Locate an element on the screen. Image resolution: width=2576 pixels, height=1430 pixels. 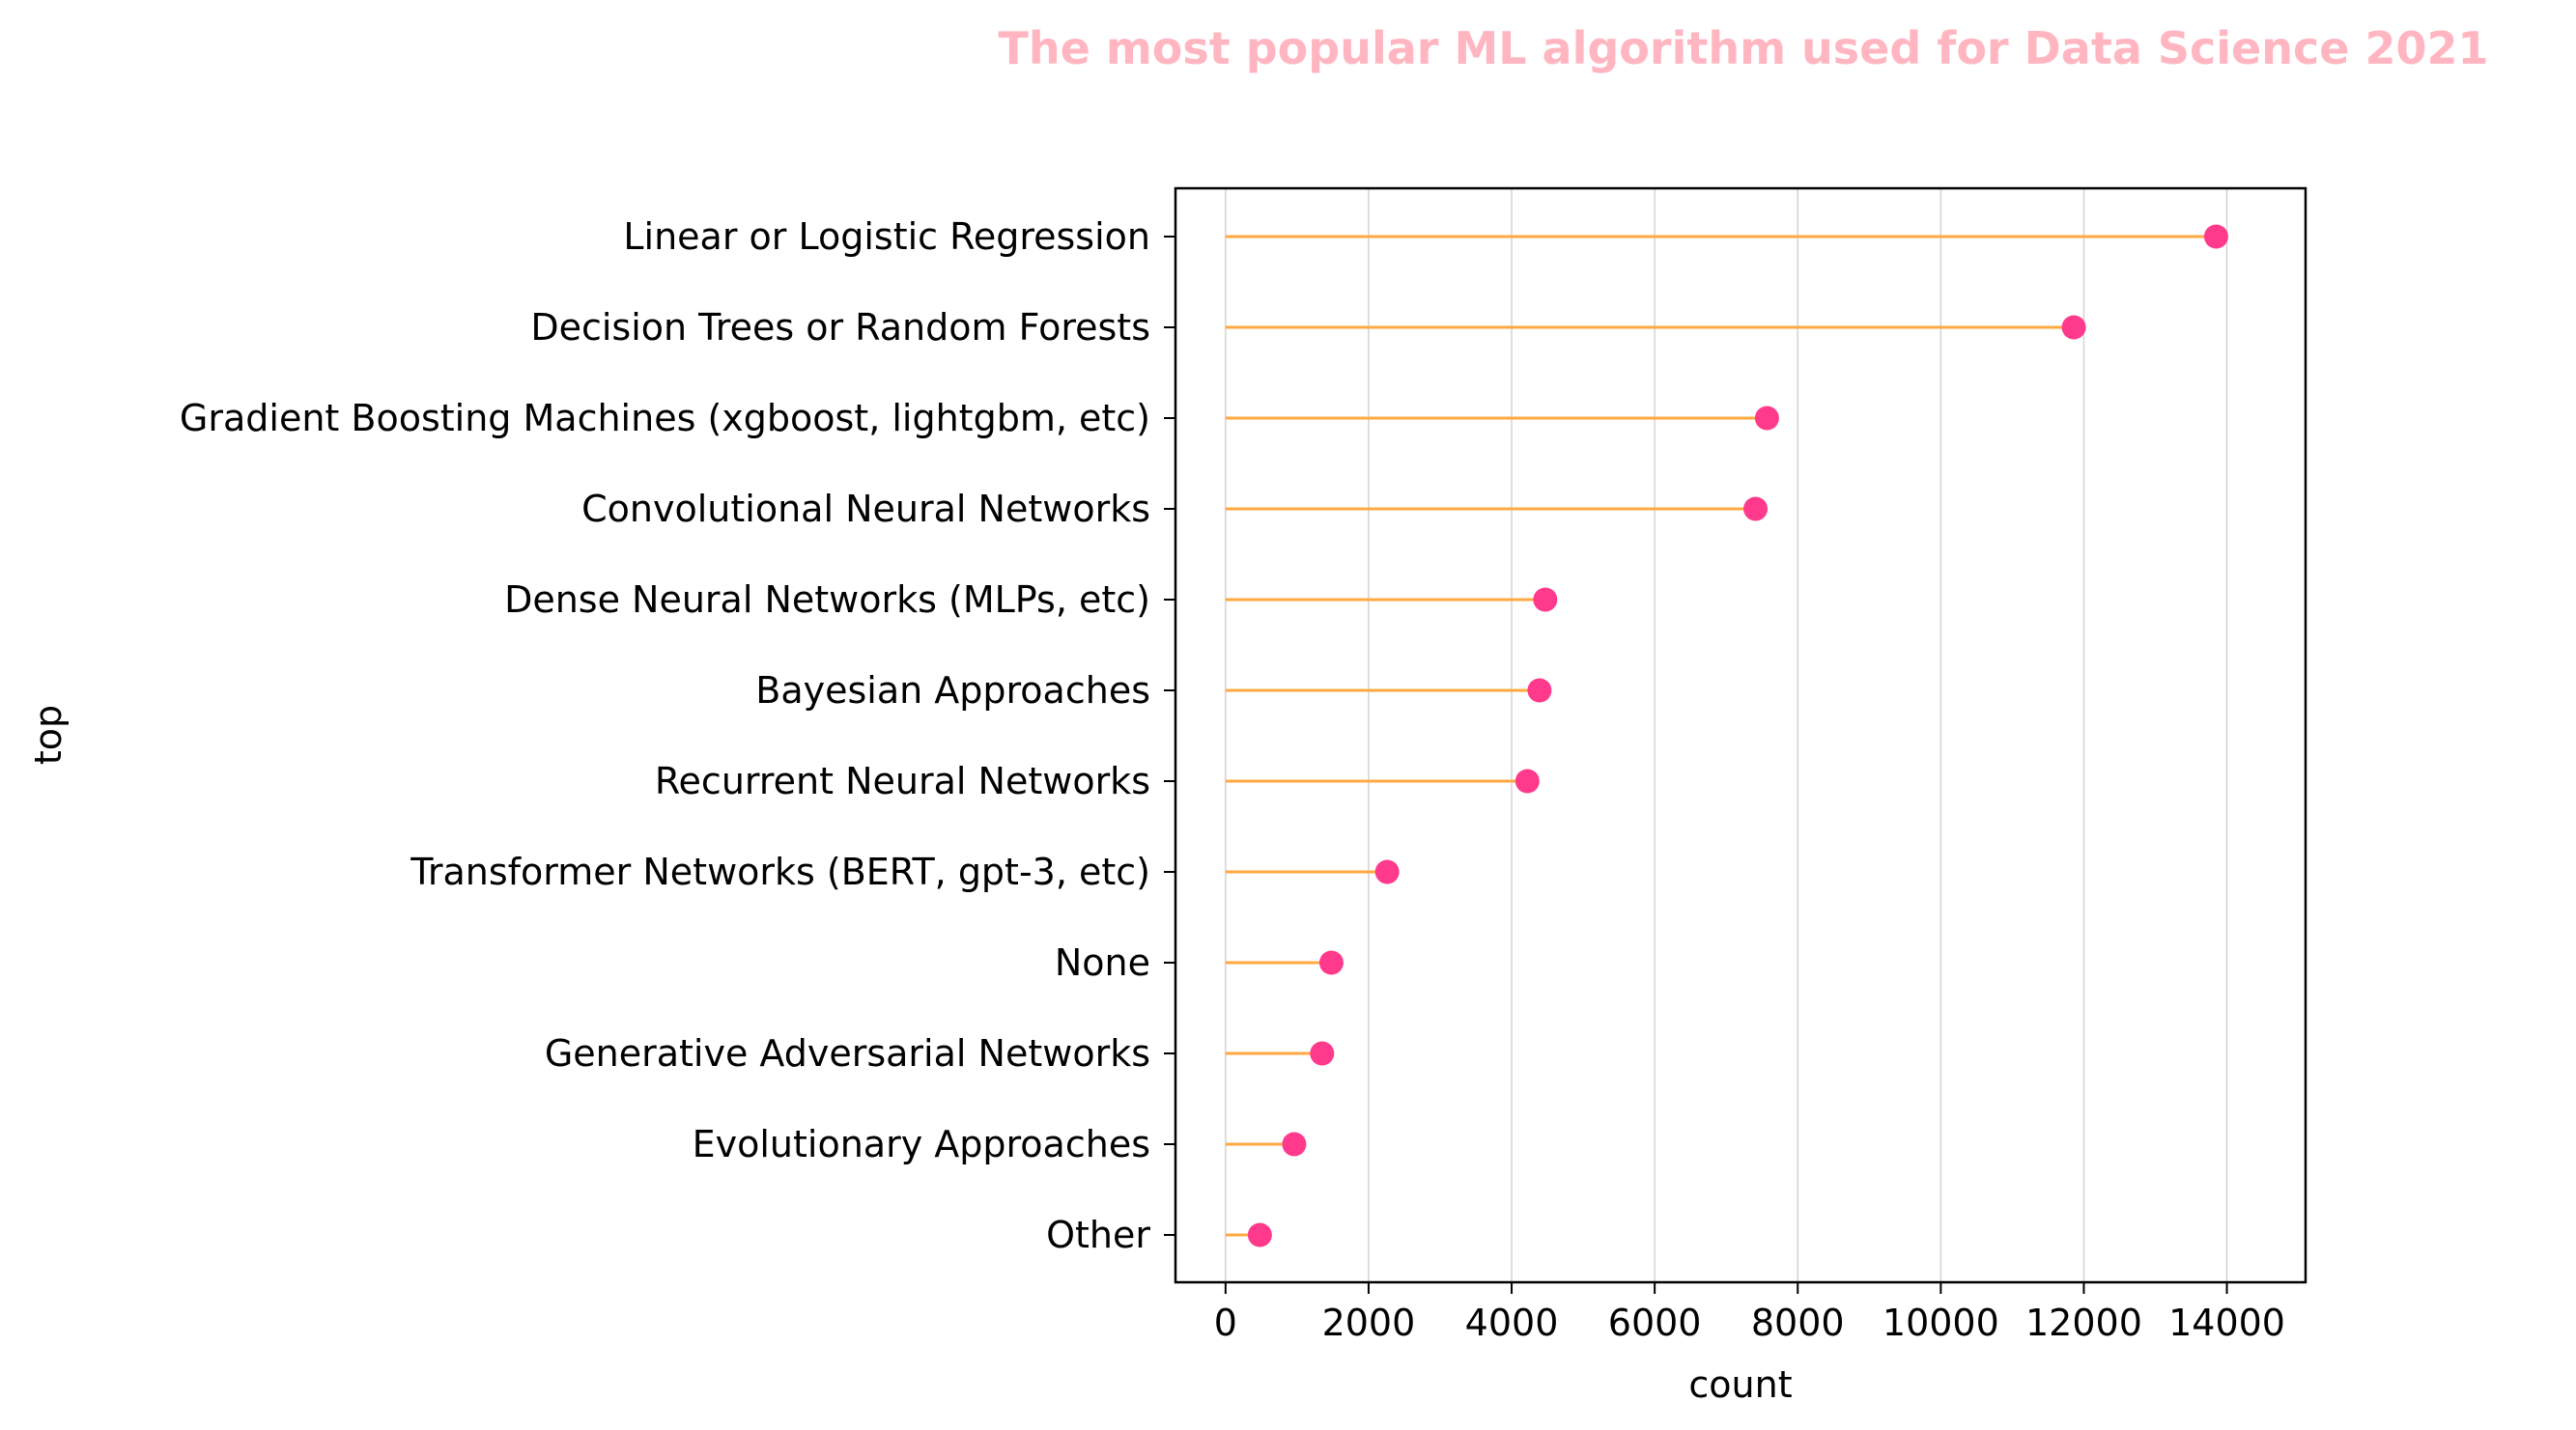
x-tick-label: 0 is located at coordinates (1225, 1323).